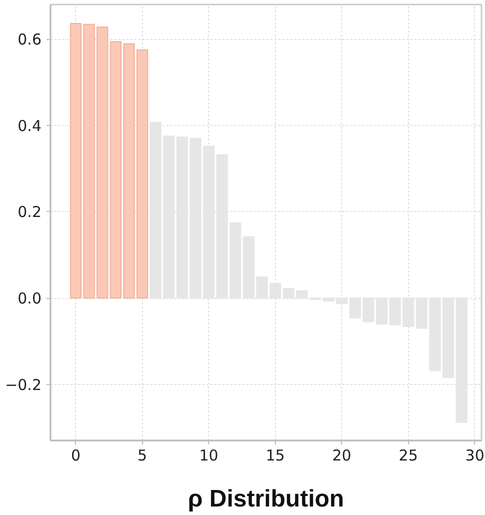 Image resolution: width=485 pixels, height=515 pixels. Describe the element at coordinates (408, 455) in the screenshot. I see `x-tick-label: 25` at that location.